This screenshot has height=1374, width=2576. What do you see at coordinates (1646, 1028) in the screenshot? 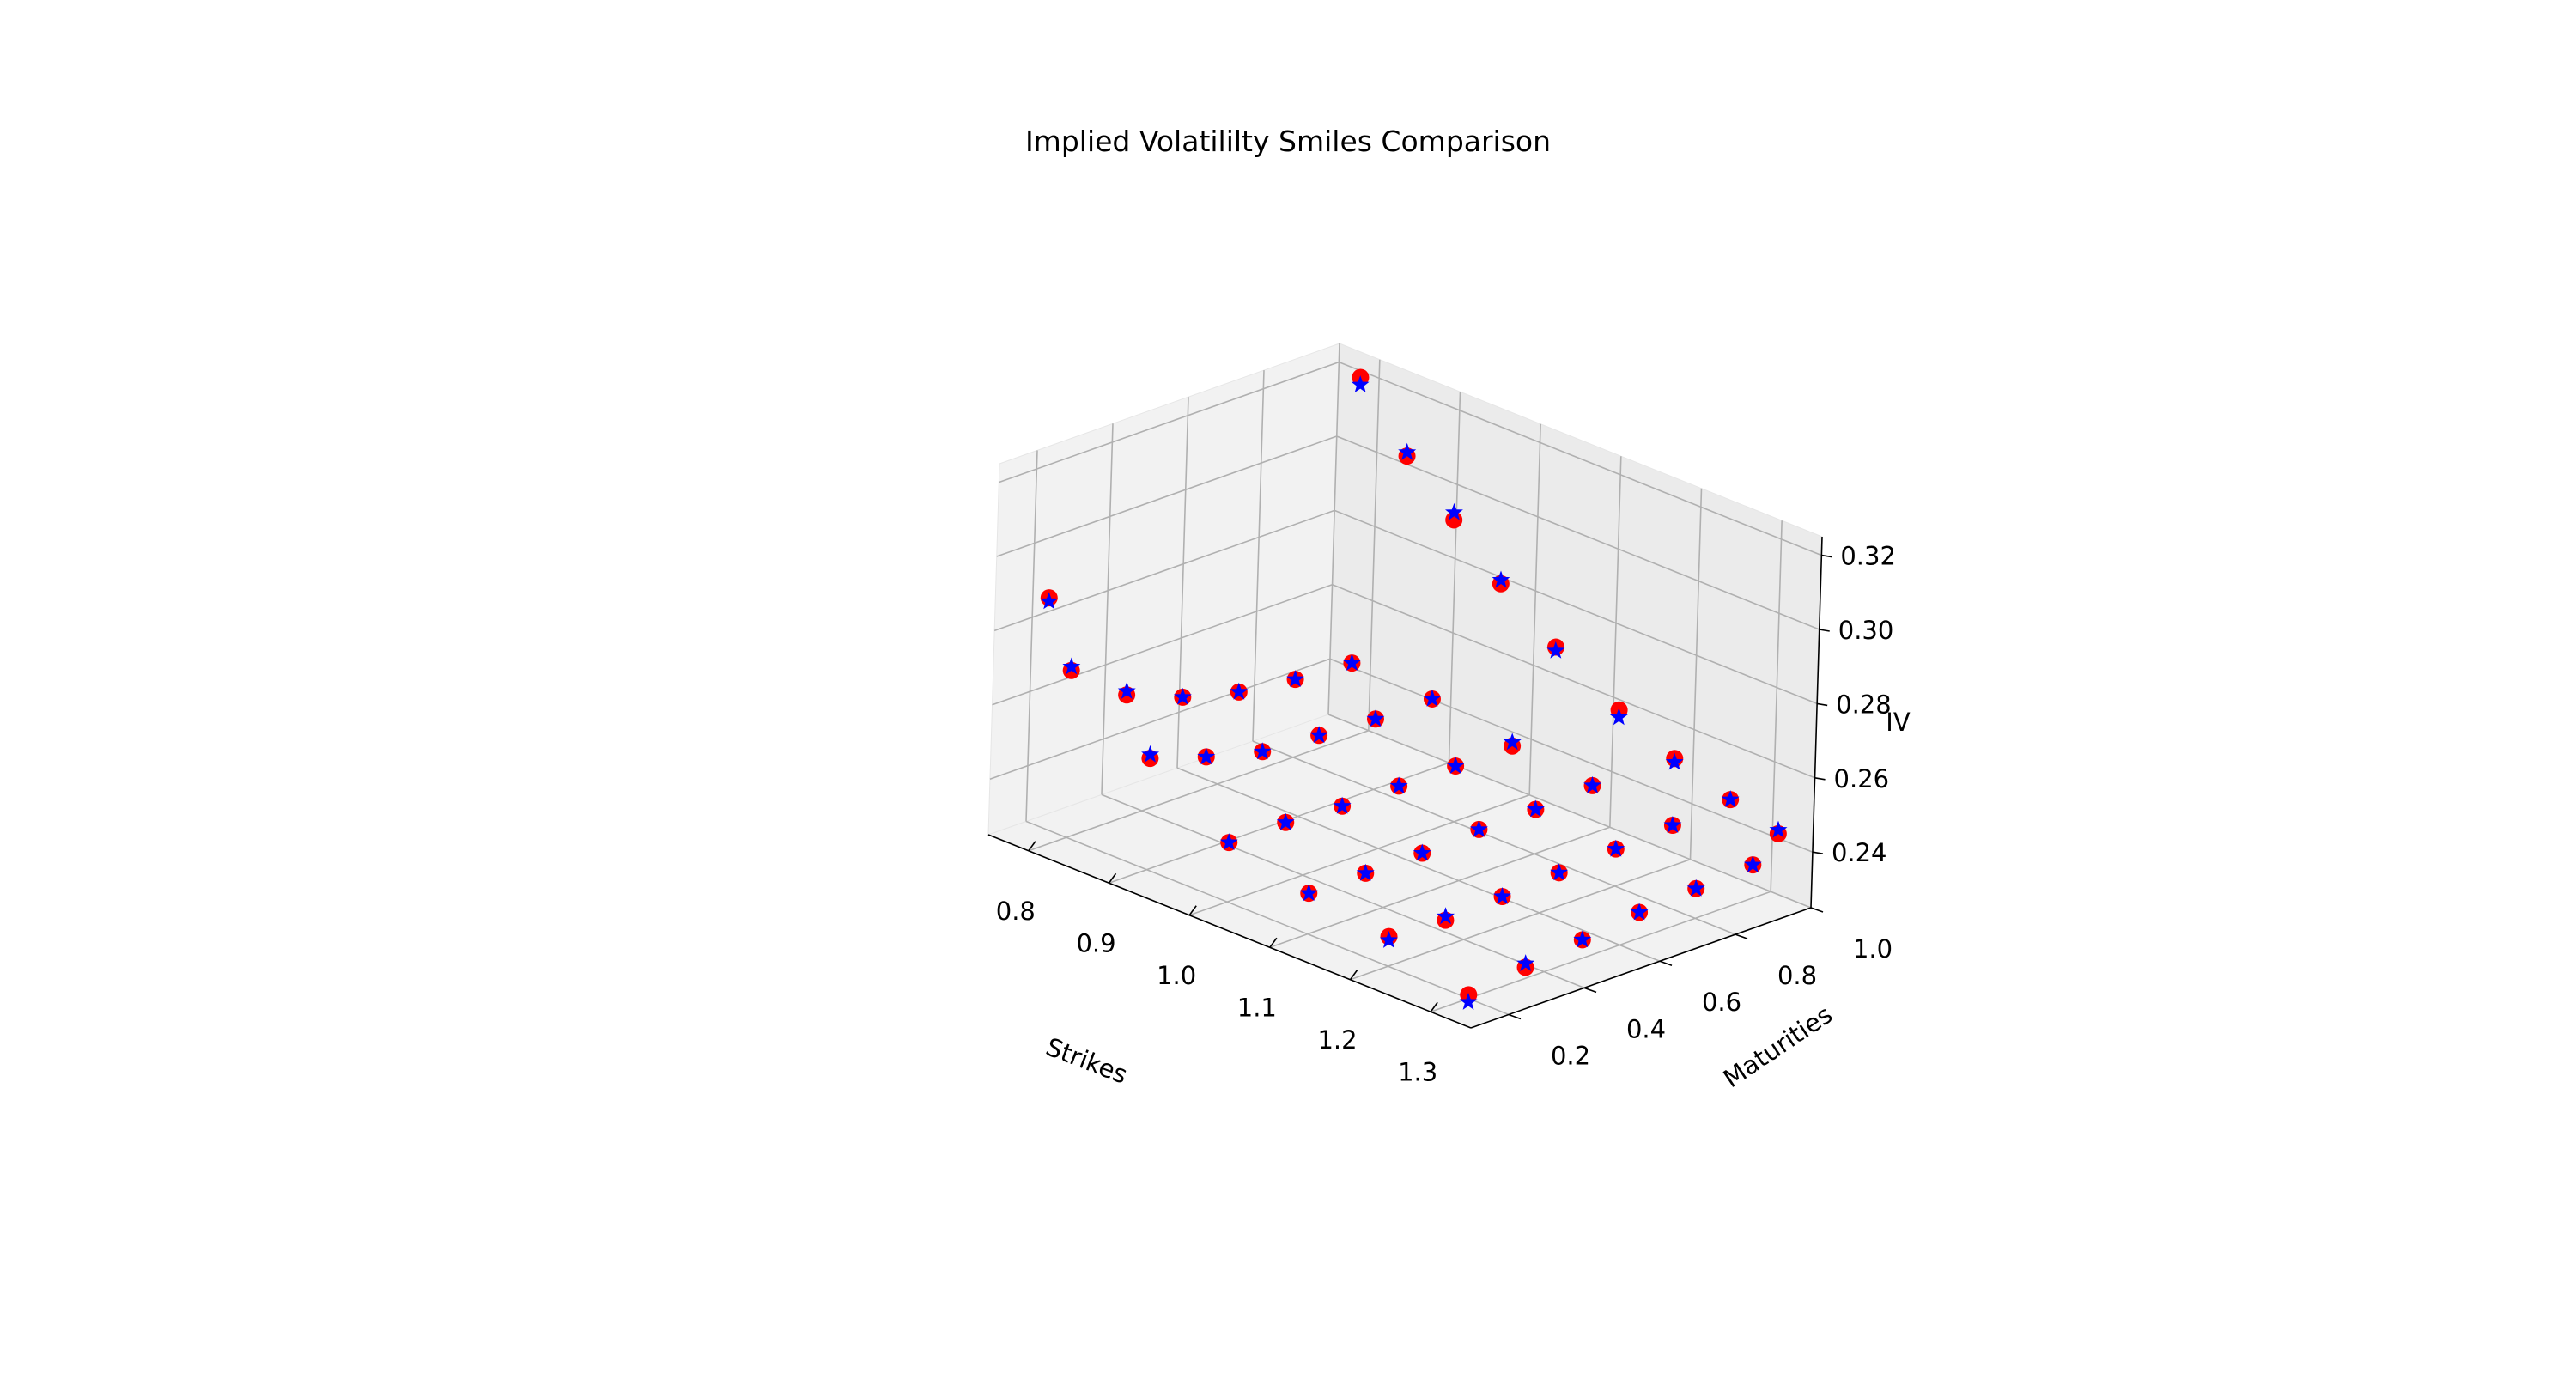
I see `y-tick-label: 0.4` at bounding box center [1646, 1028].